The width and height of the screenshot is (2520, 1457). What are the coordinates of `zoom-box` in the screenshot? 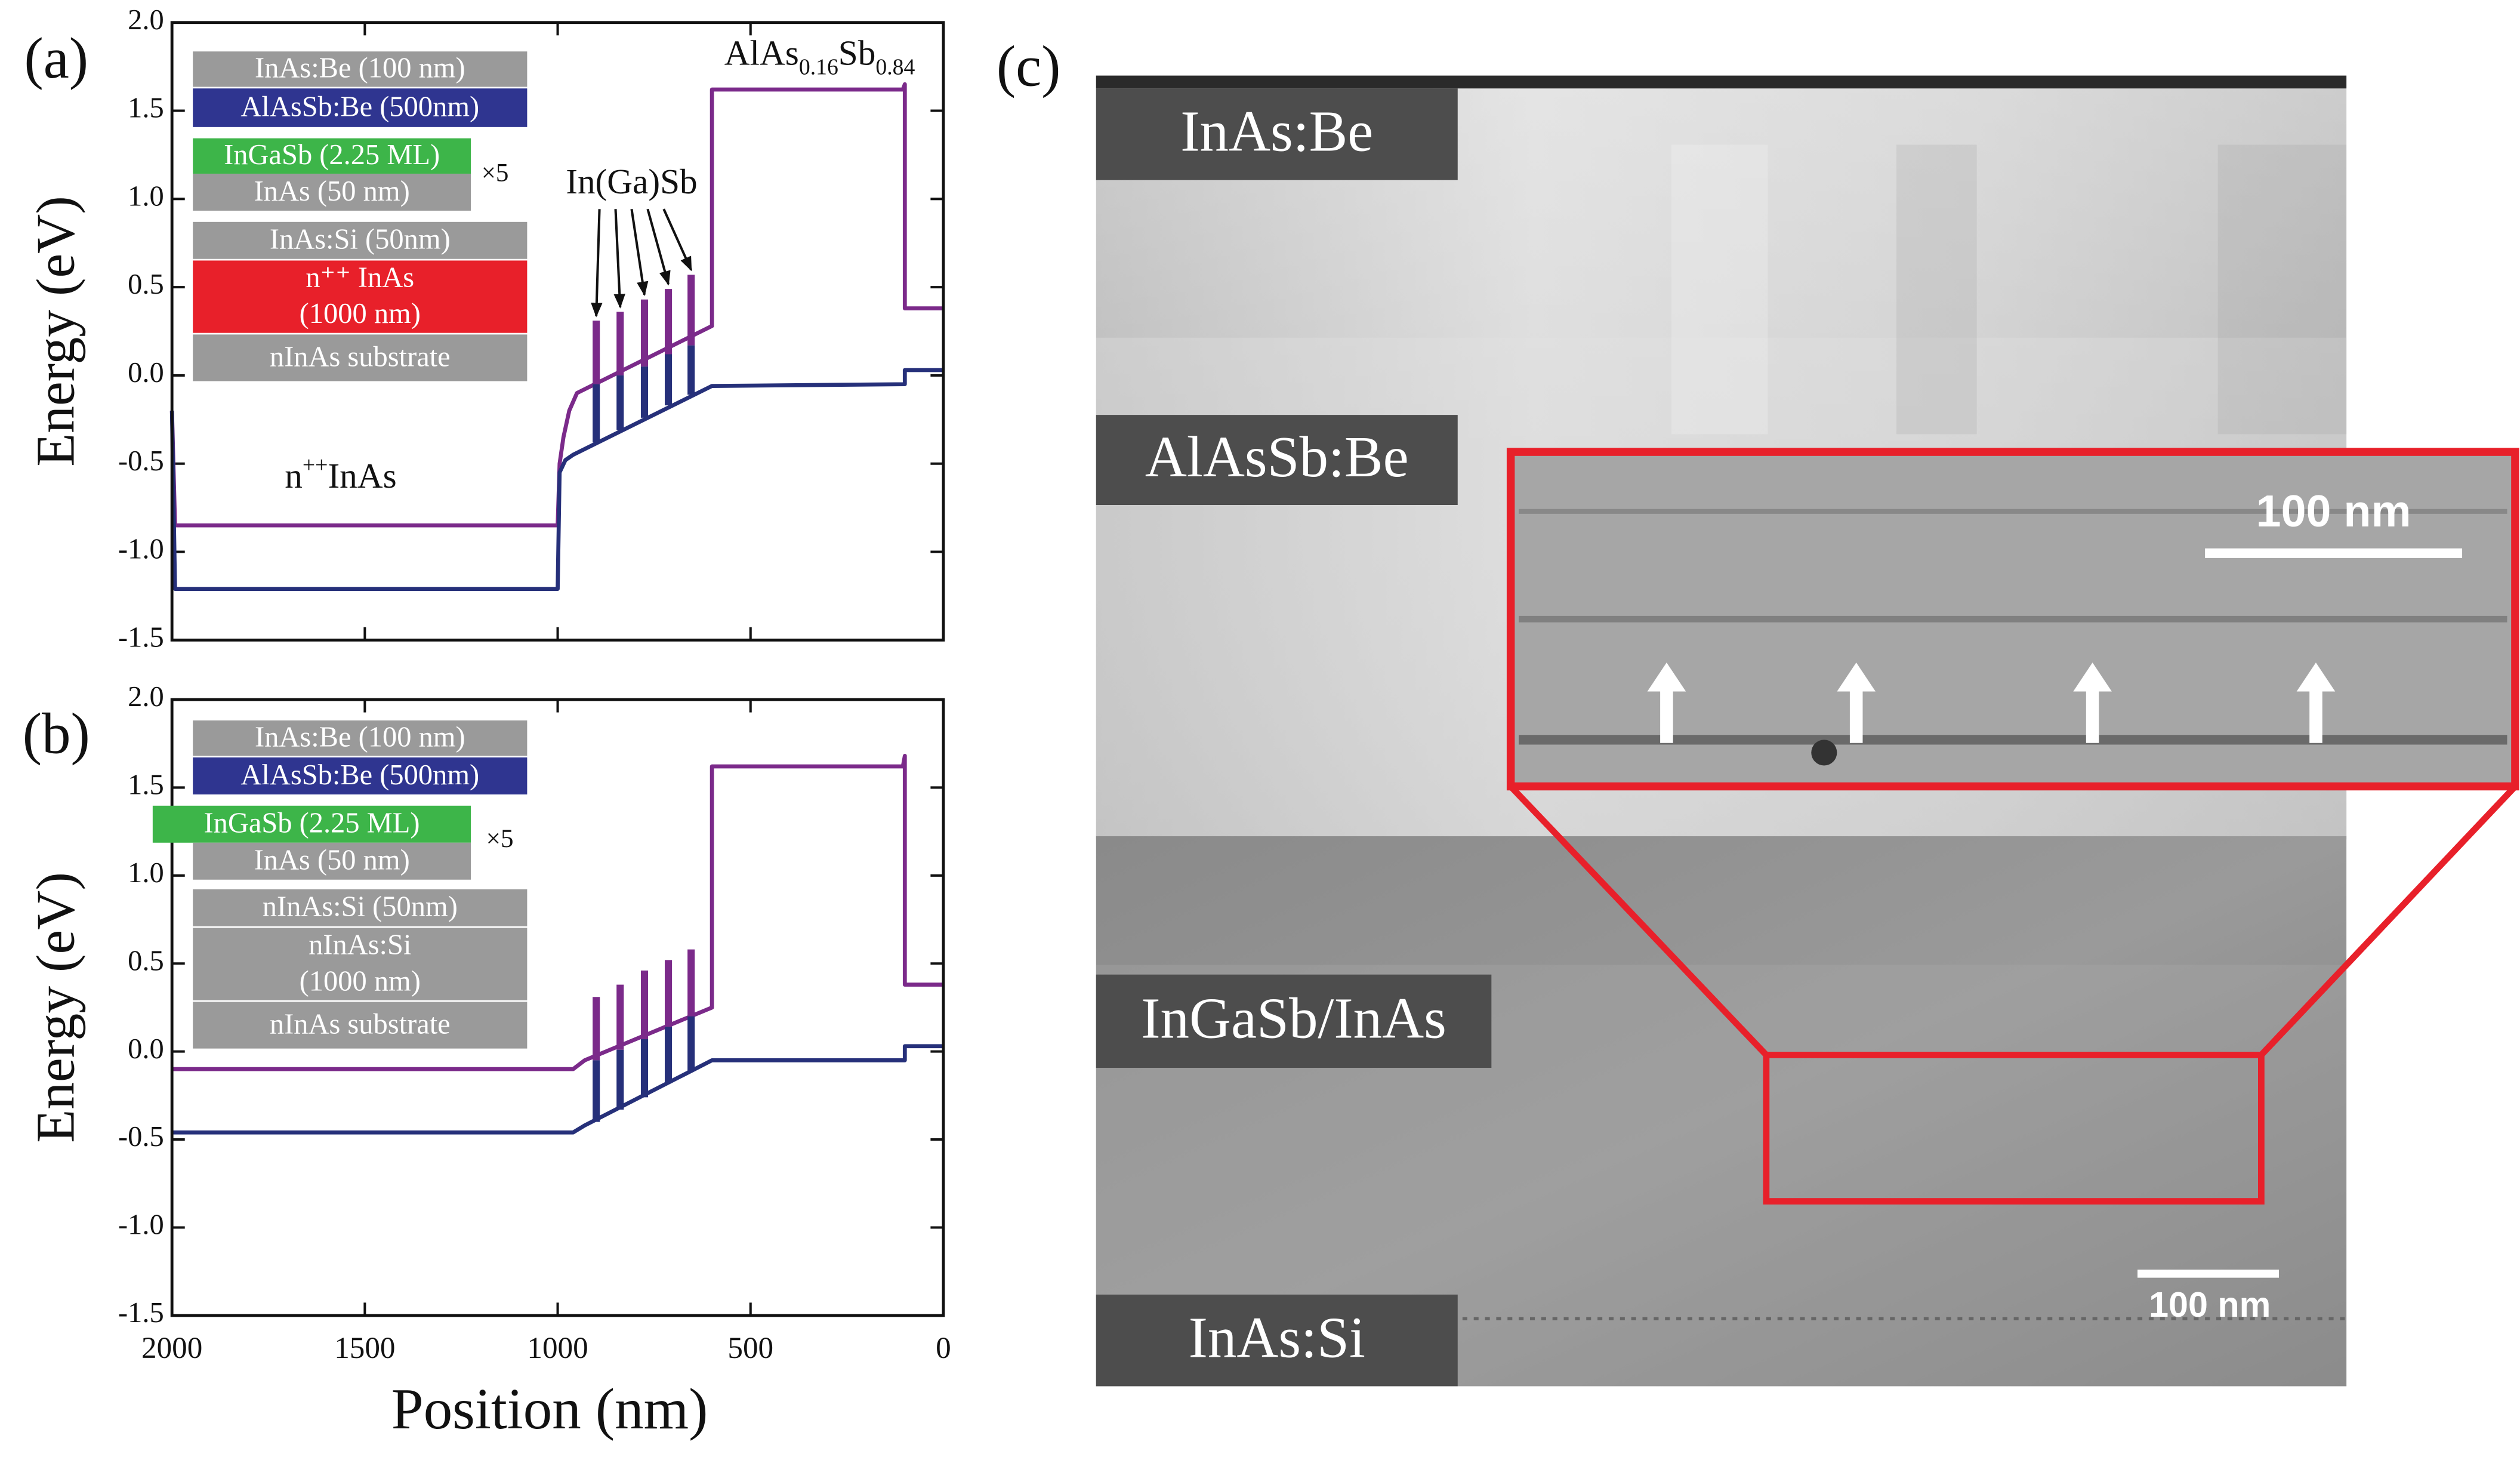 It's located at (2014, 1128).